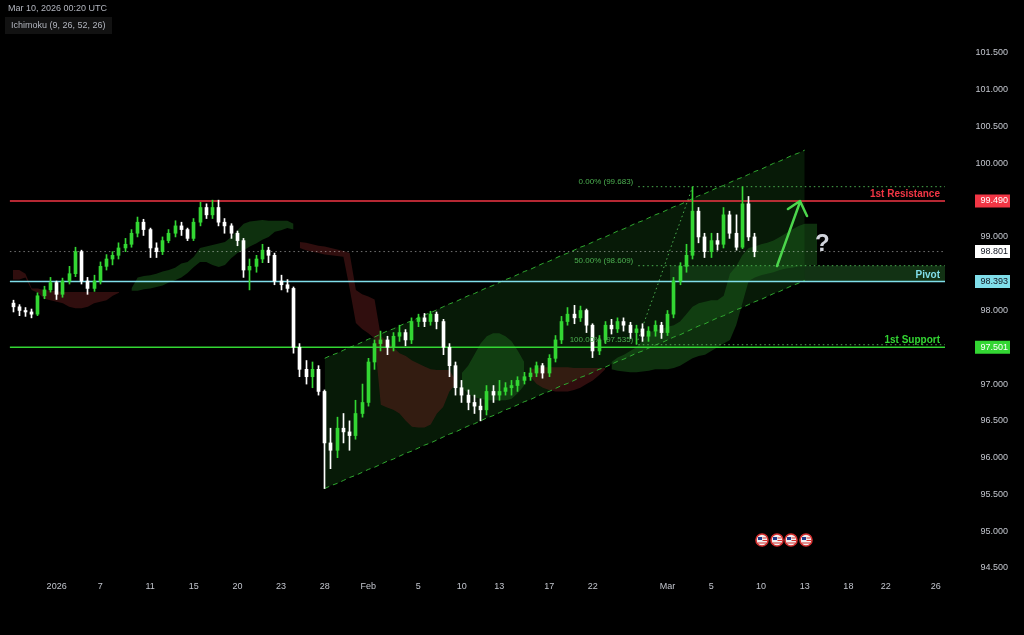 The image size is (1024, 635). I want to click on chart-title: Mar 10, 2026 00:20 UTC, so click(58, 8).